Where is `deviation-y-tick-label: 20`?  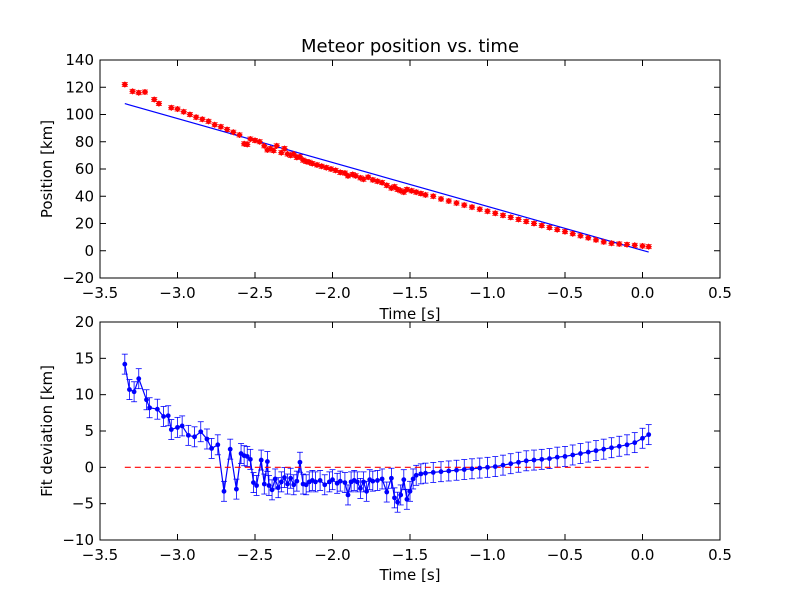
deviation-y-tick-label: 20 is located at coordinates (84, 322).